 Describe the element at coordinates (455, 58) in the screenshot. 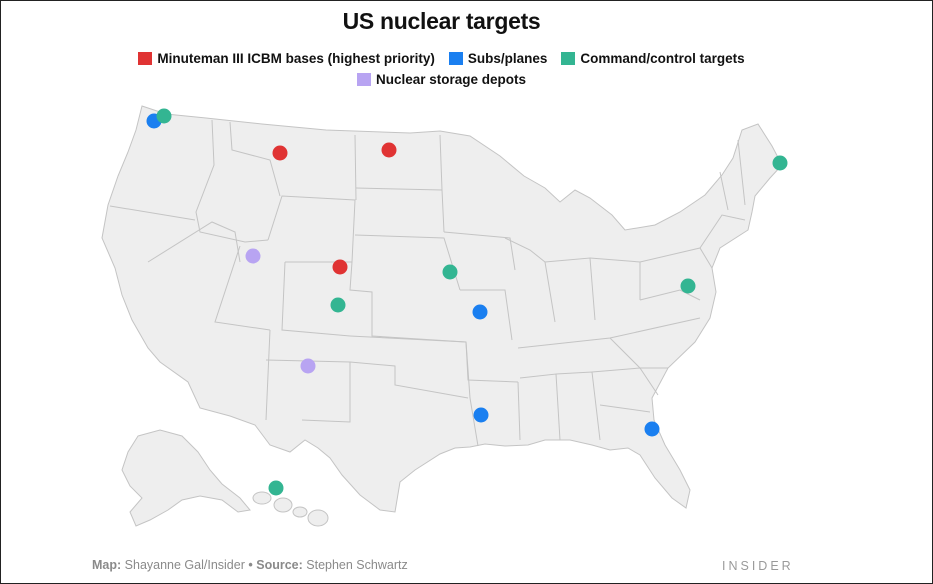

I see `legend-swatch-subs` at that location.